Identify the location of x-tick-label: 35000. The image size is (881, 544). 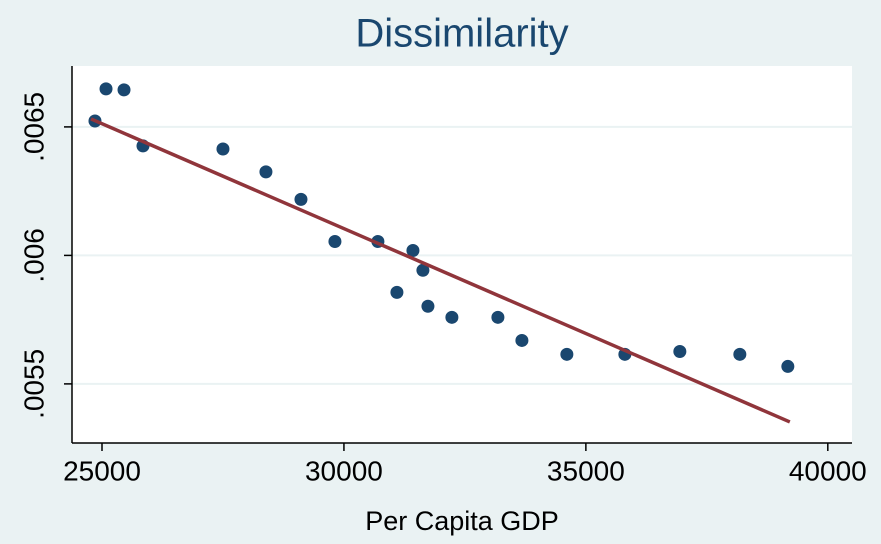
(586, 470).